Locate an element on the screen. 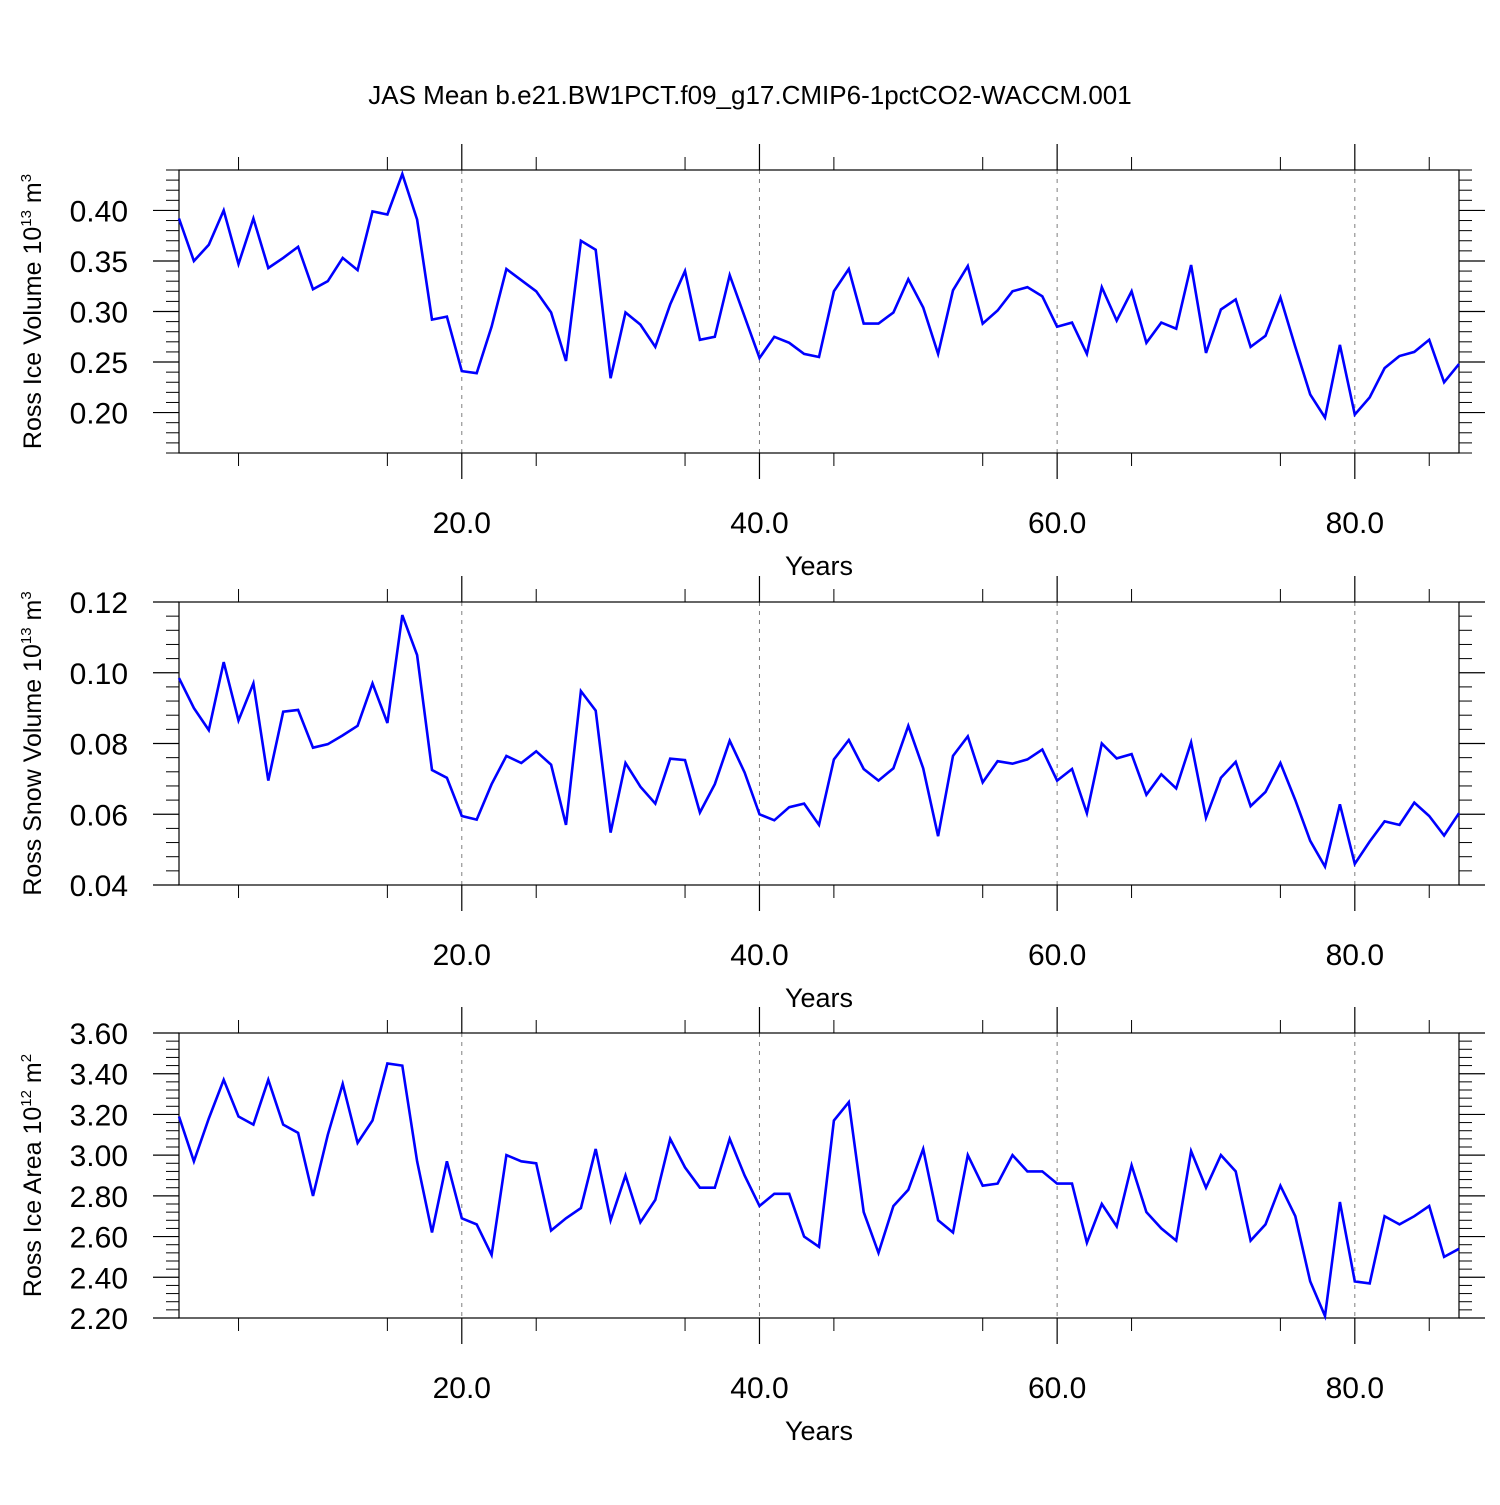 This screenshot has height=1505, width=1500. y-tick-label: 0.10 is located at coordinates (99, 674).